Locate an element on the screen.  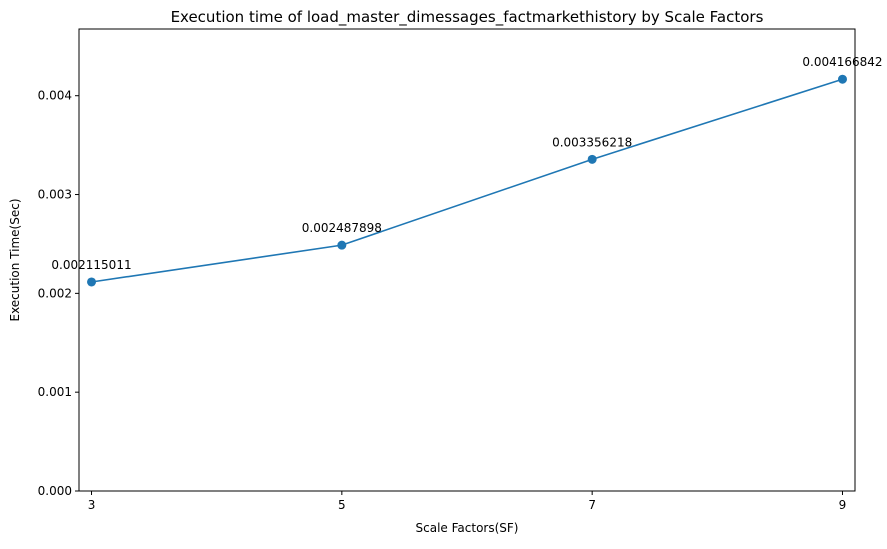
y-tick-label: 0.003 is located at coordinates (55, 195).